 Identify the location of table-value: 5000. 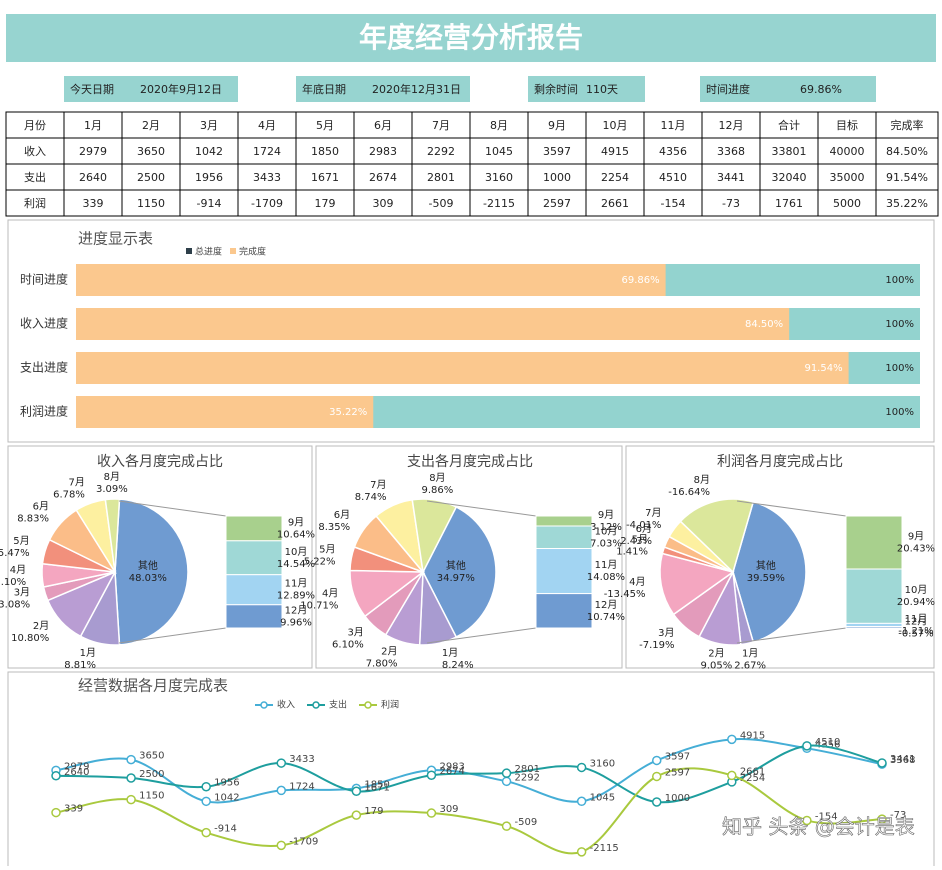
(847, 203).